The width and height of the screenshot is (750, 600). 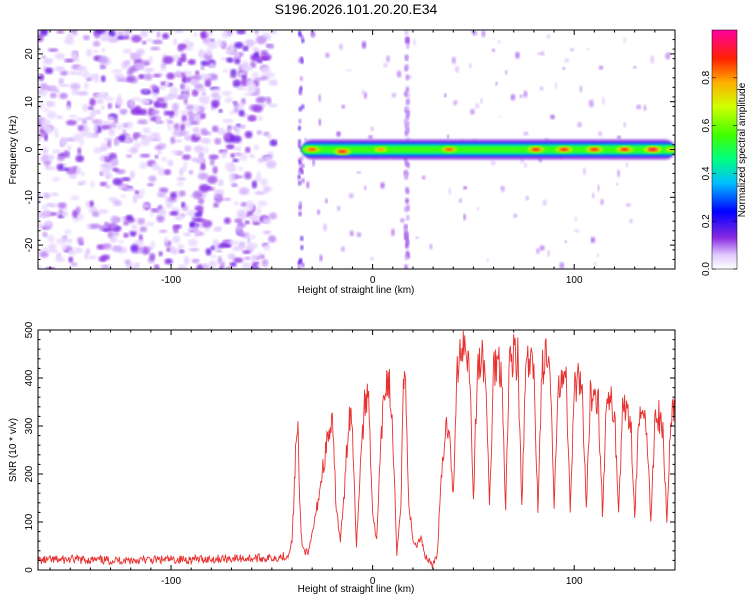 What do you see at coordinates (29, 570) in the screenshot?
I see `snr-ytick-label: 0` at bounding box center [29, 570].